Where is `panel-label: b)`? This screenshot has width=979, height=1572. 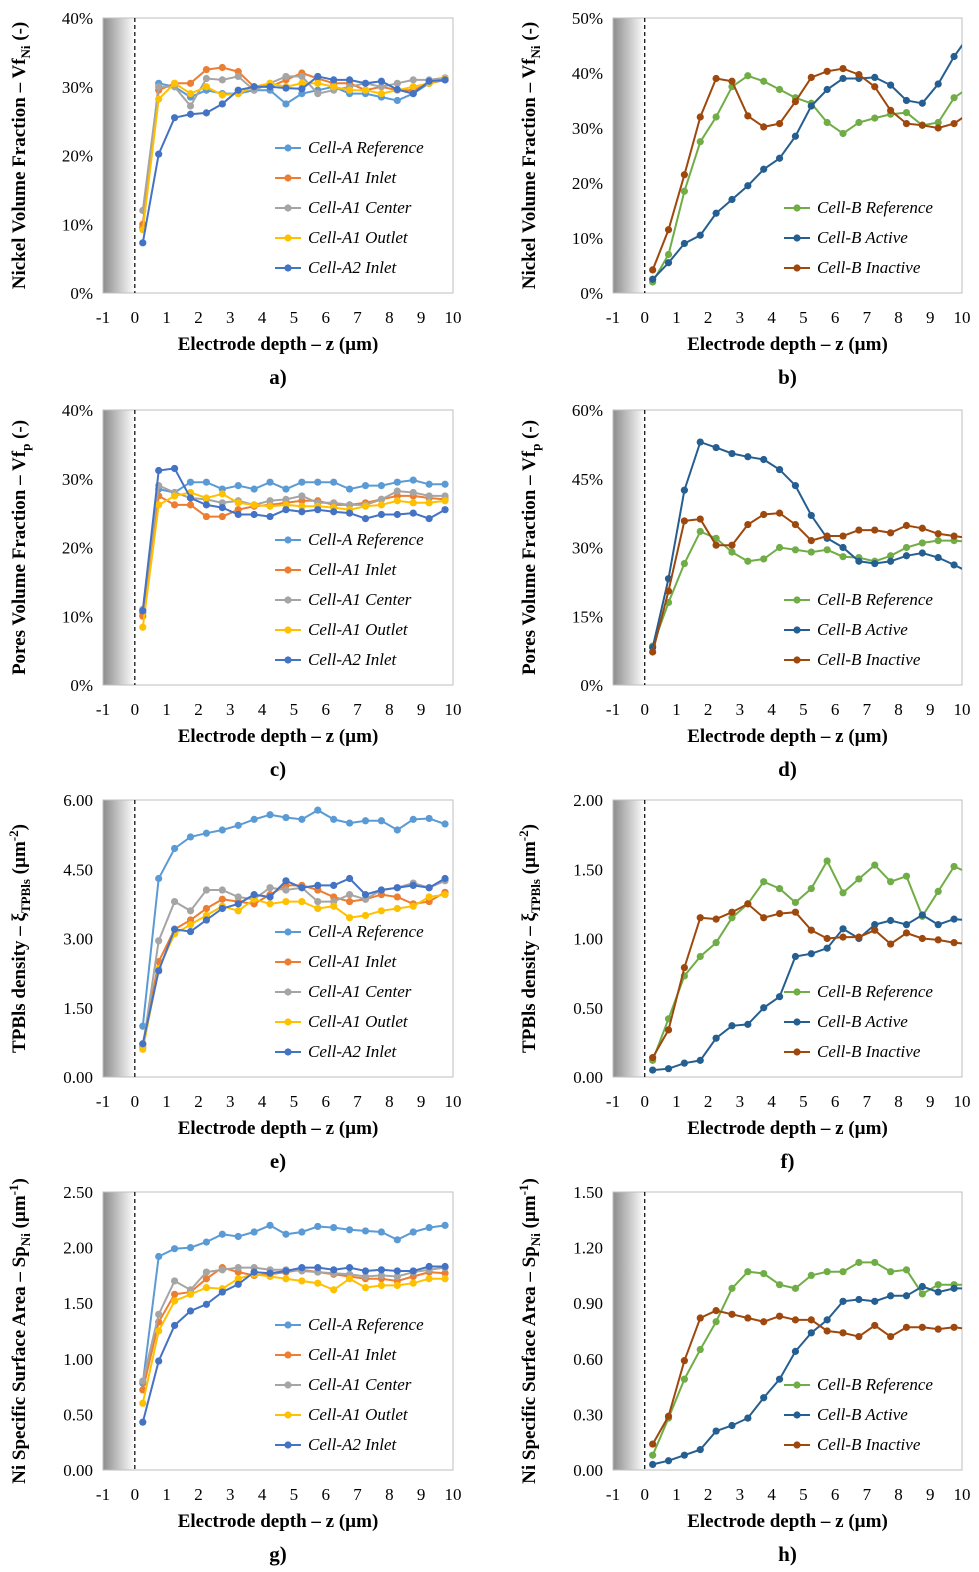 panel-label: b) is located at coordinates (787, 377).